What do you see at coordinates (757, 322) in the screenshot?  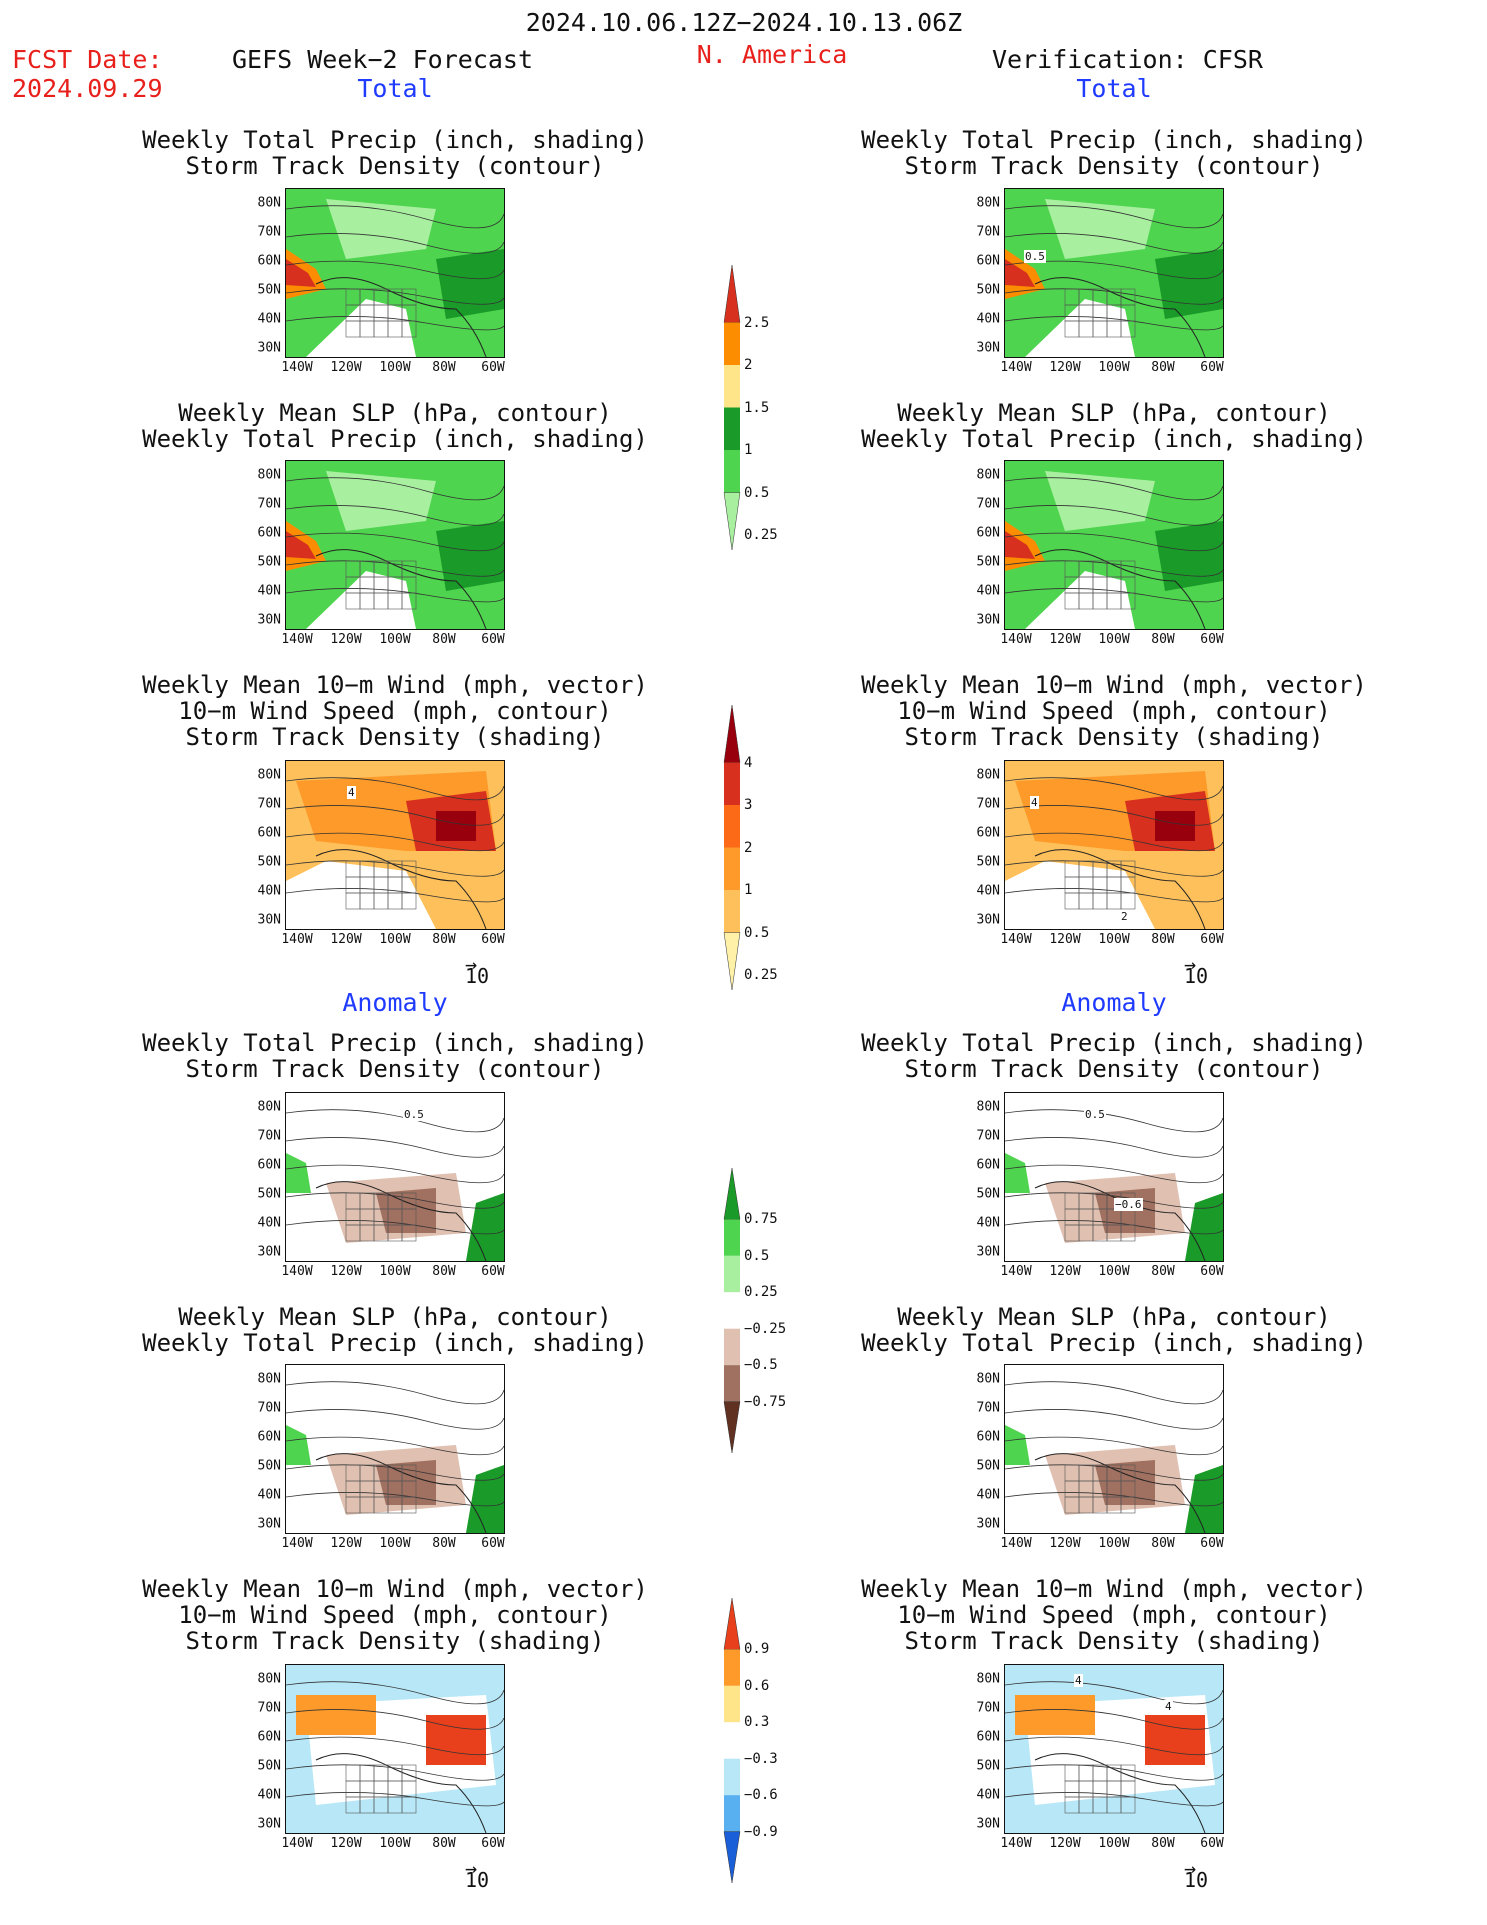 I see `colorbar-label: 2.5` at bounding box center [757, 322].